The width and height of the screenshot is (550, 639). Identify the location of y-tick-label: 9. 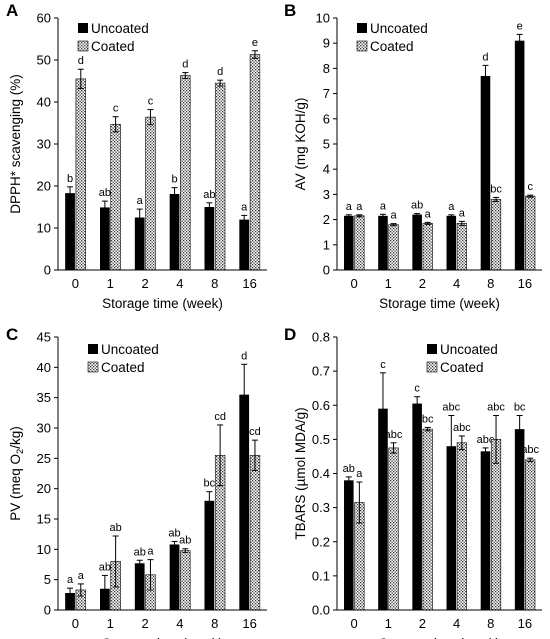
(326, 43).